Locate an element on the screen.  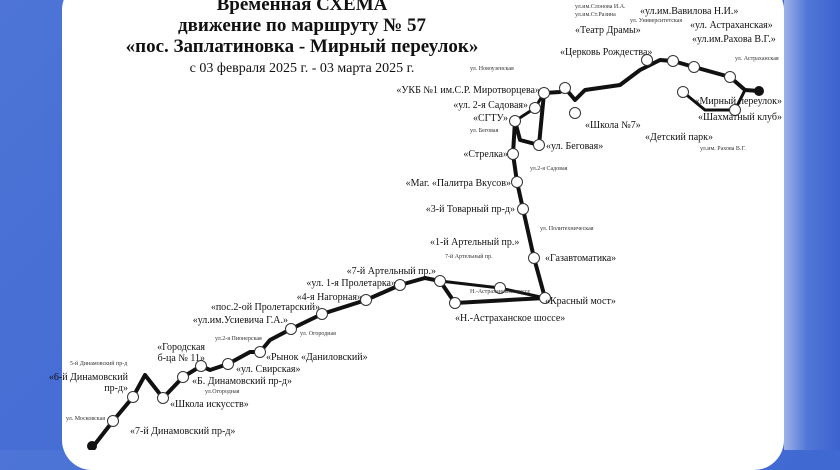
stop-label: «Школа №7» is located at coordinates (613, 125).